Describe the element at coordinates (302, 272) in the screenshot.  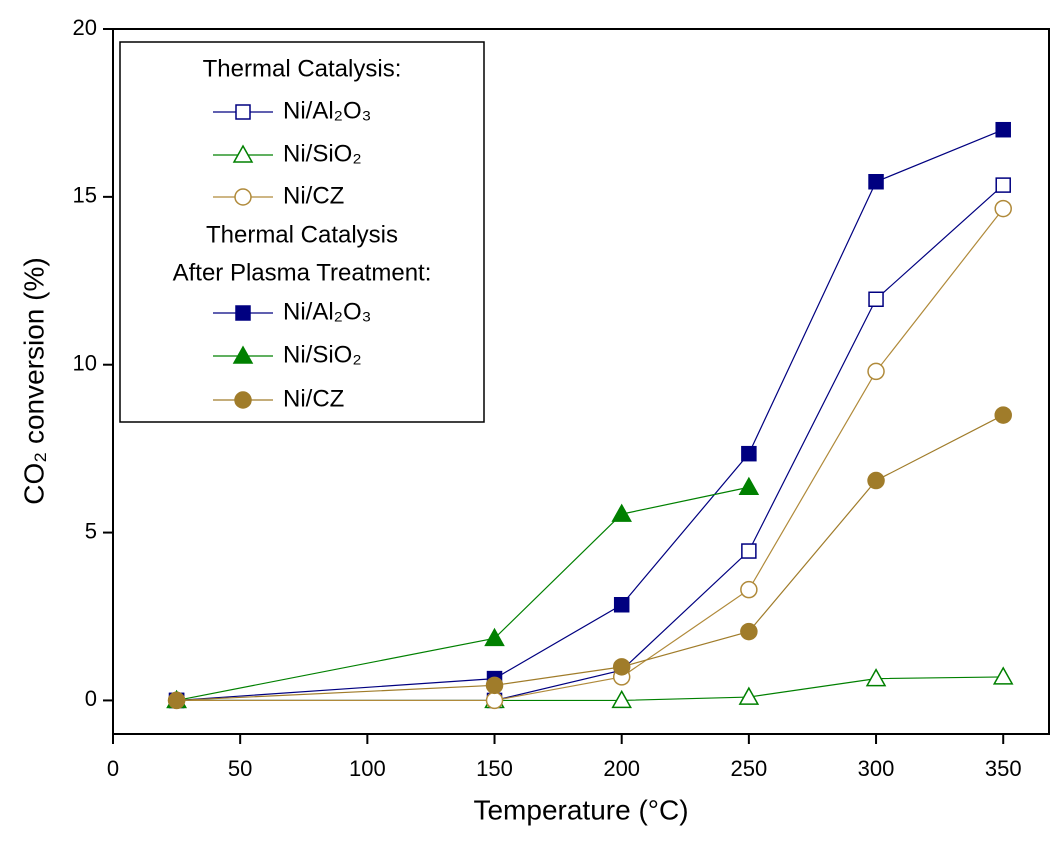
I see `legend-title: After Plasma Treatment:` at that location.